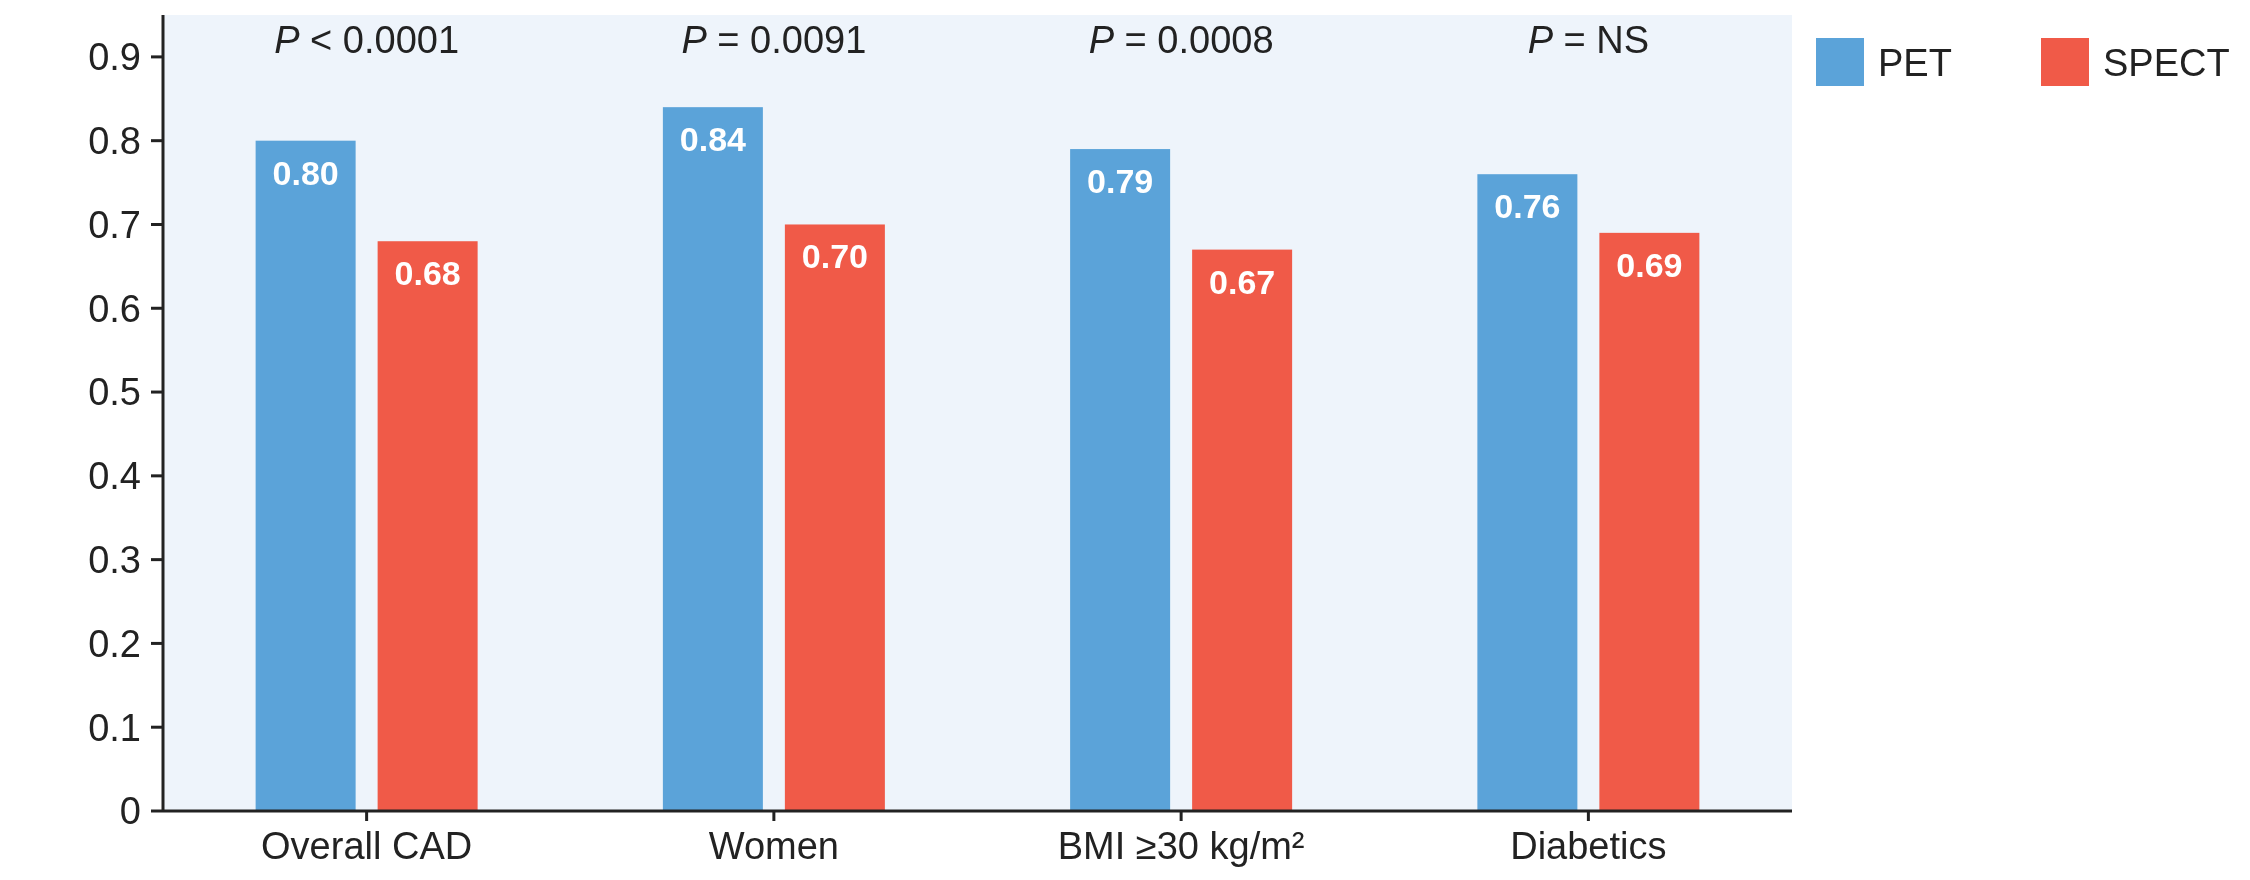  What do you see at coordinates (114, 392) in the screenshot?
I see `y-tick-label: 0.5` at bounding box center [114, 392].